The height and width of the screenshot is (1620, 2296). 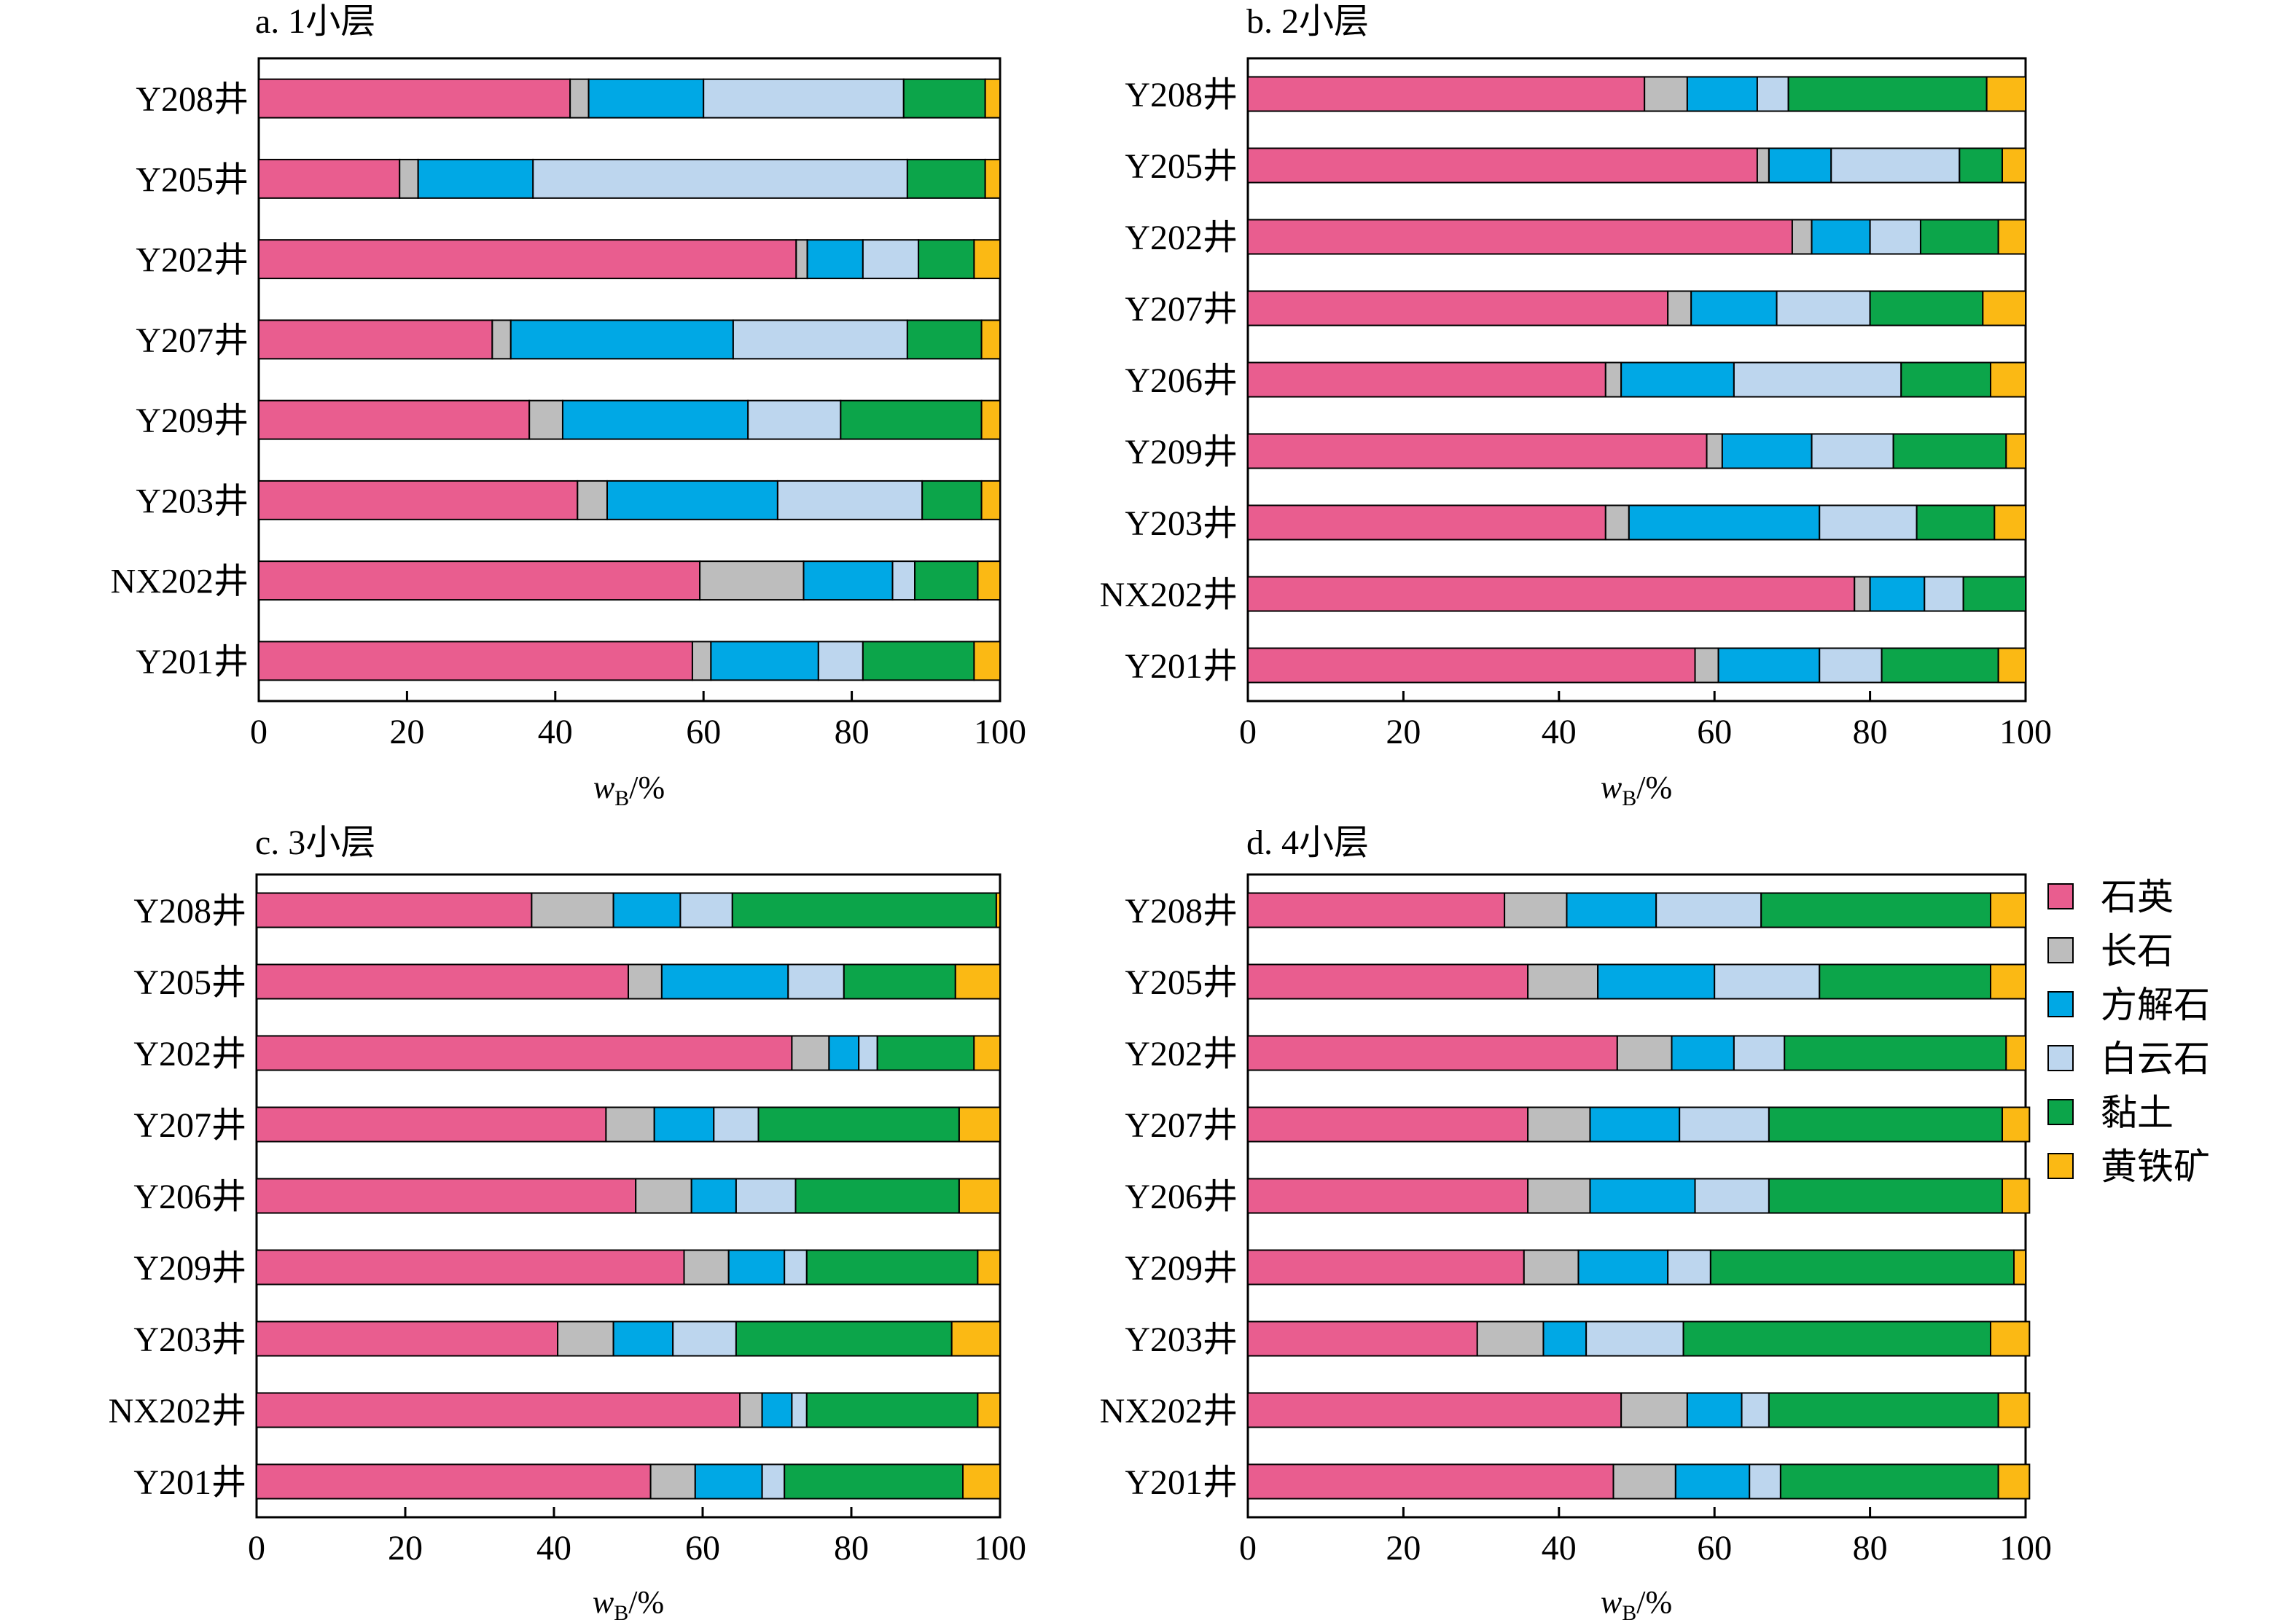 I want to click on category-label: Y201井, so click(x=1182, y=666).